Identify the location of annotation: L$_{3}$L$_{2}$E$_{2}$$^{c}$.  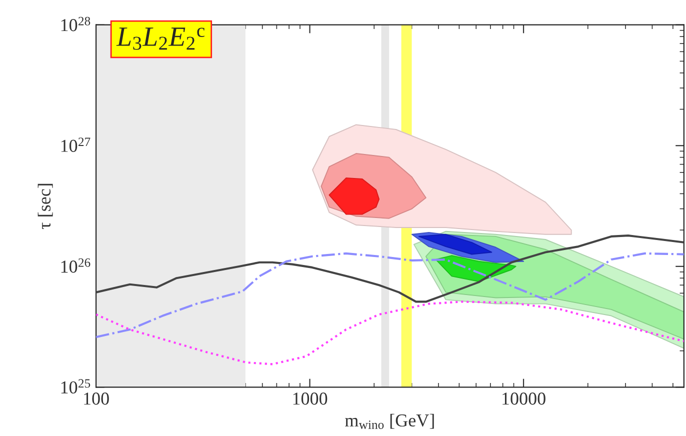
(160, 39).